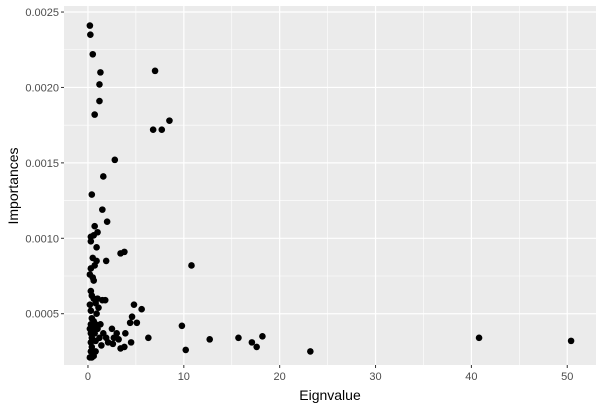  What do you see at coordinates (42, 88) in the screenshot?
I see `y-tick-label: 0.0020` at bounding box center [42, 88].